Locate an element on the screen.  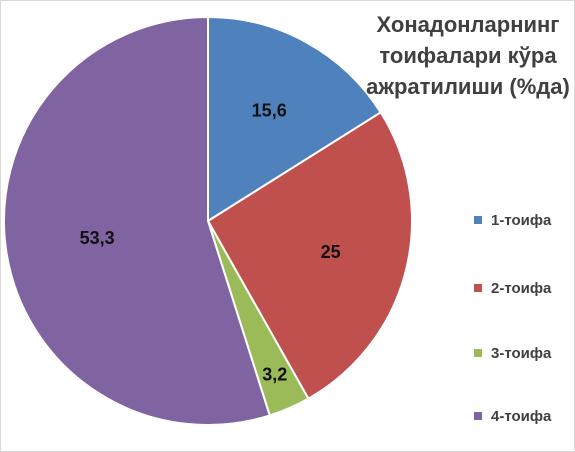
slice-value-label-3: 3,2 is located at coordinates (274, 374).